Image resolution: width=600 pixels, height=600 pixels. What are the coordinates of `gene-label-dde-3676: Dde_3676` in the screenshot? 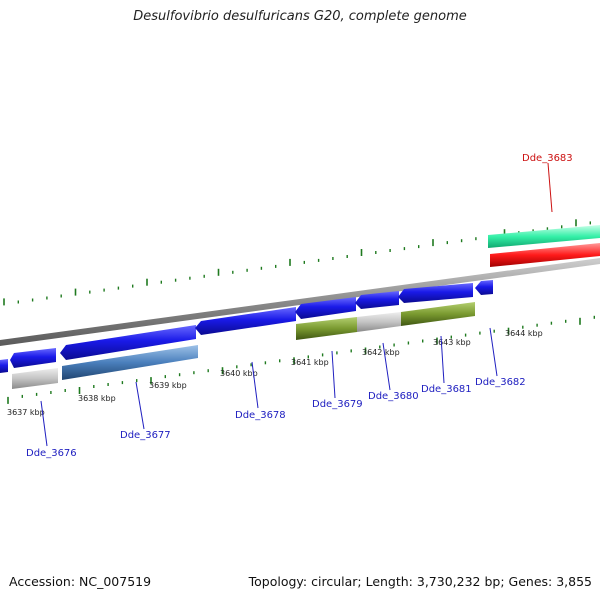 It's located at (51, 453).